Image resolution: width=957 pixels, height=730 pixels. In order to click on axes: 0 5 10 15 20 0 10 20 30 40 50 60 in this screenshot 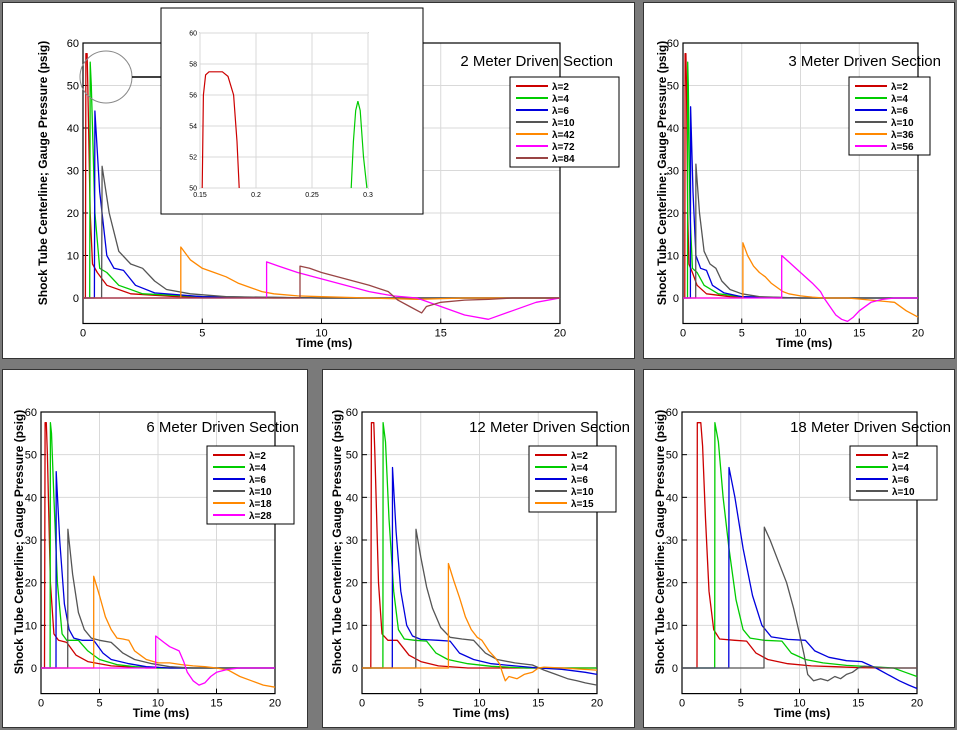, I will do `click(474, 558)`.